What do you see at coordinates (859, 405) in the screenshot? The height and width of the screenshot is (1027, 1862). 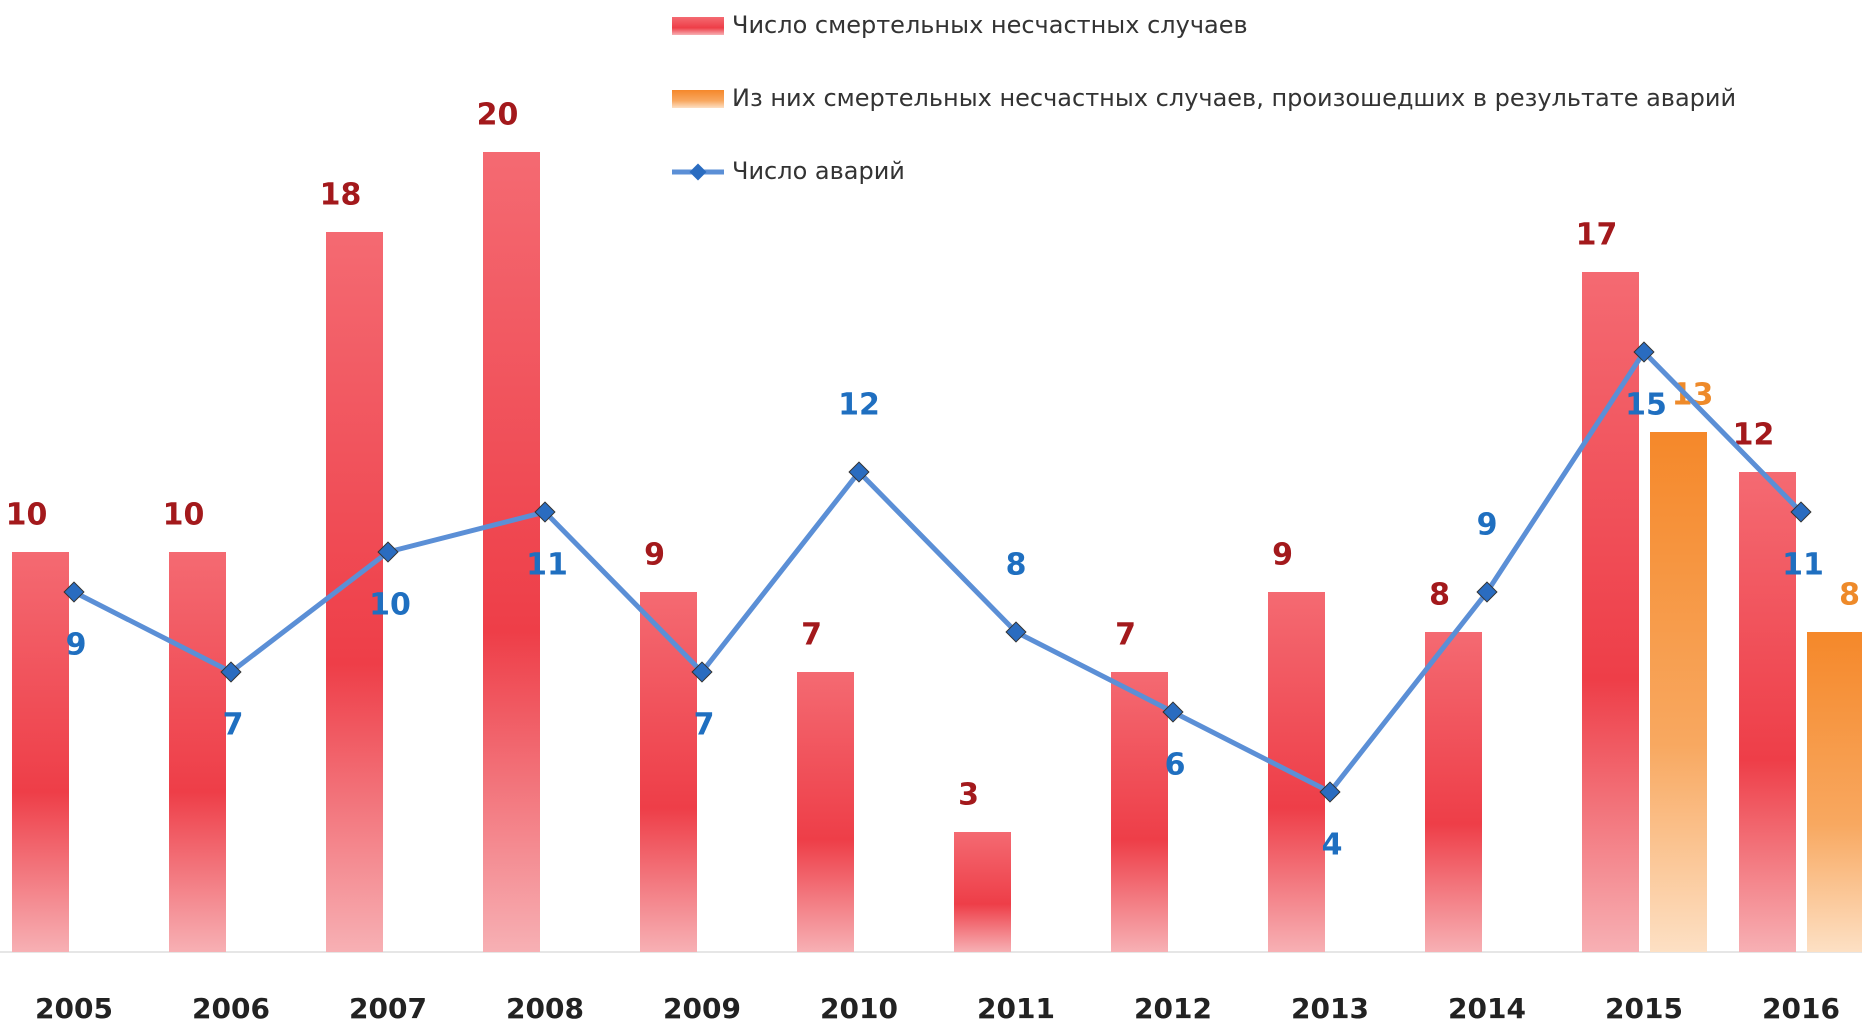 I see `data-label: 12` at bounding box center [859, 405].